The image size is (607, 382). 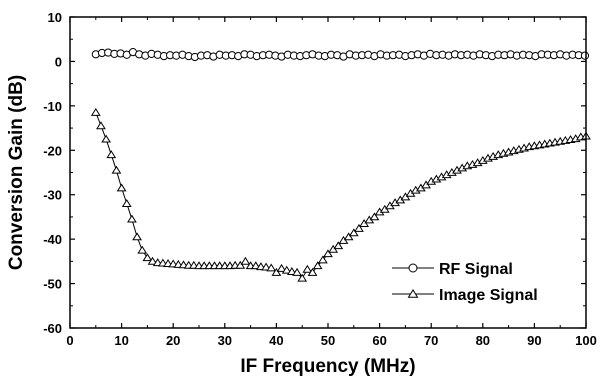 I want to click on x-tick-label: 0, so click(x=69, y=340).